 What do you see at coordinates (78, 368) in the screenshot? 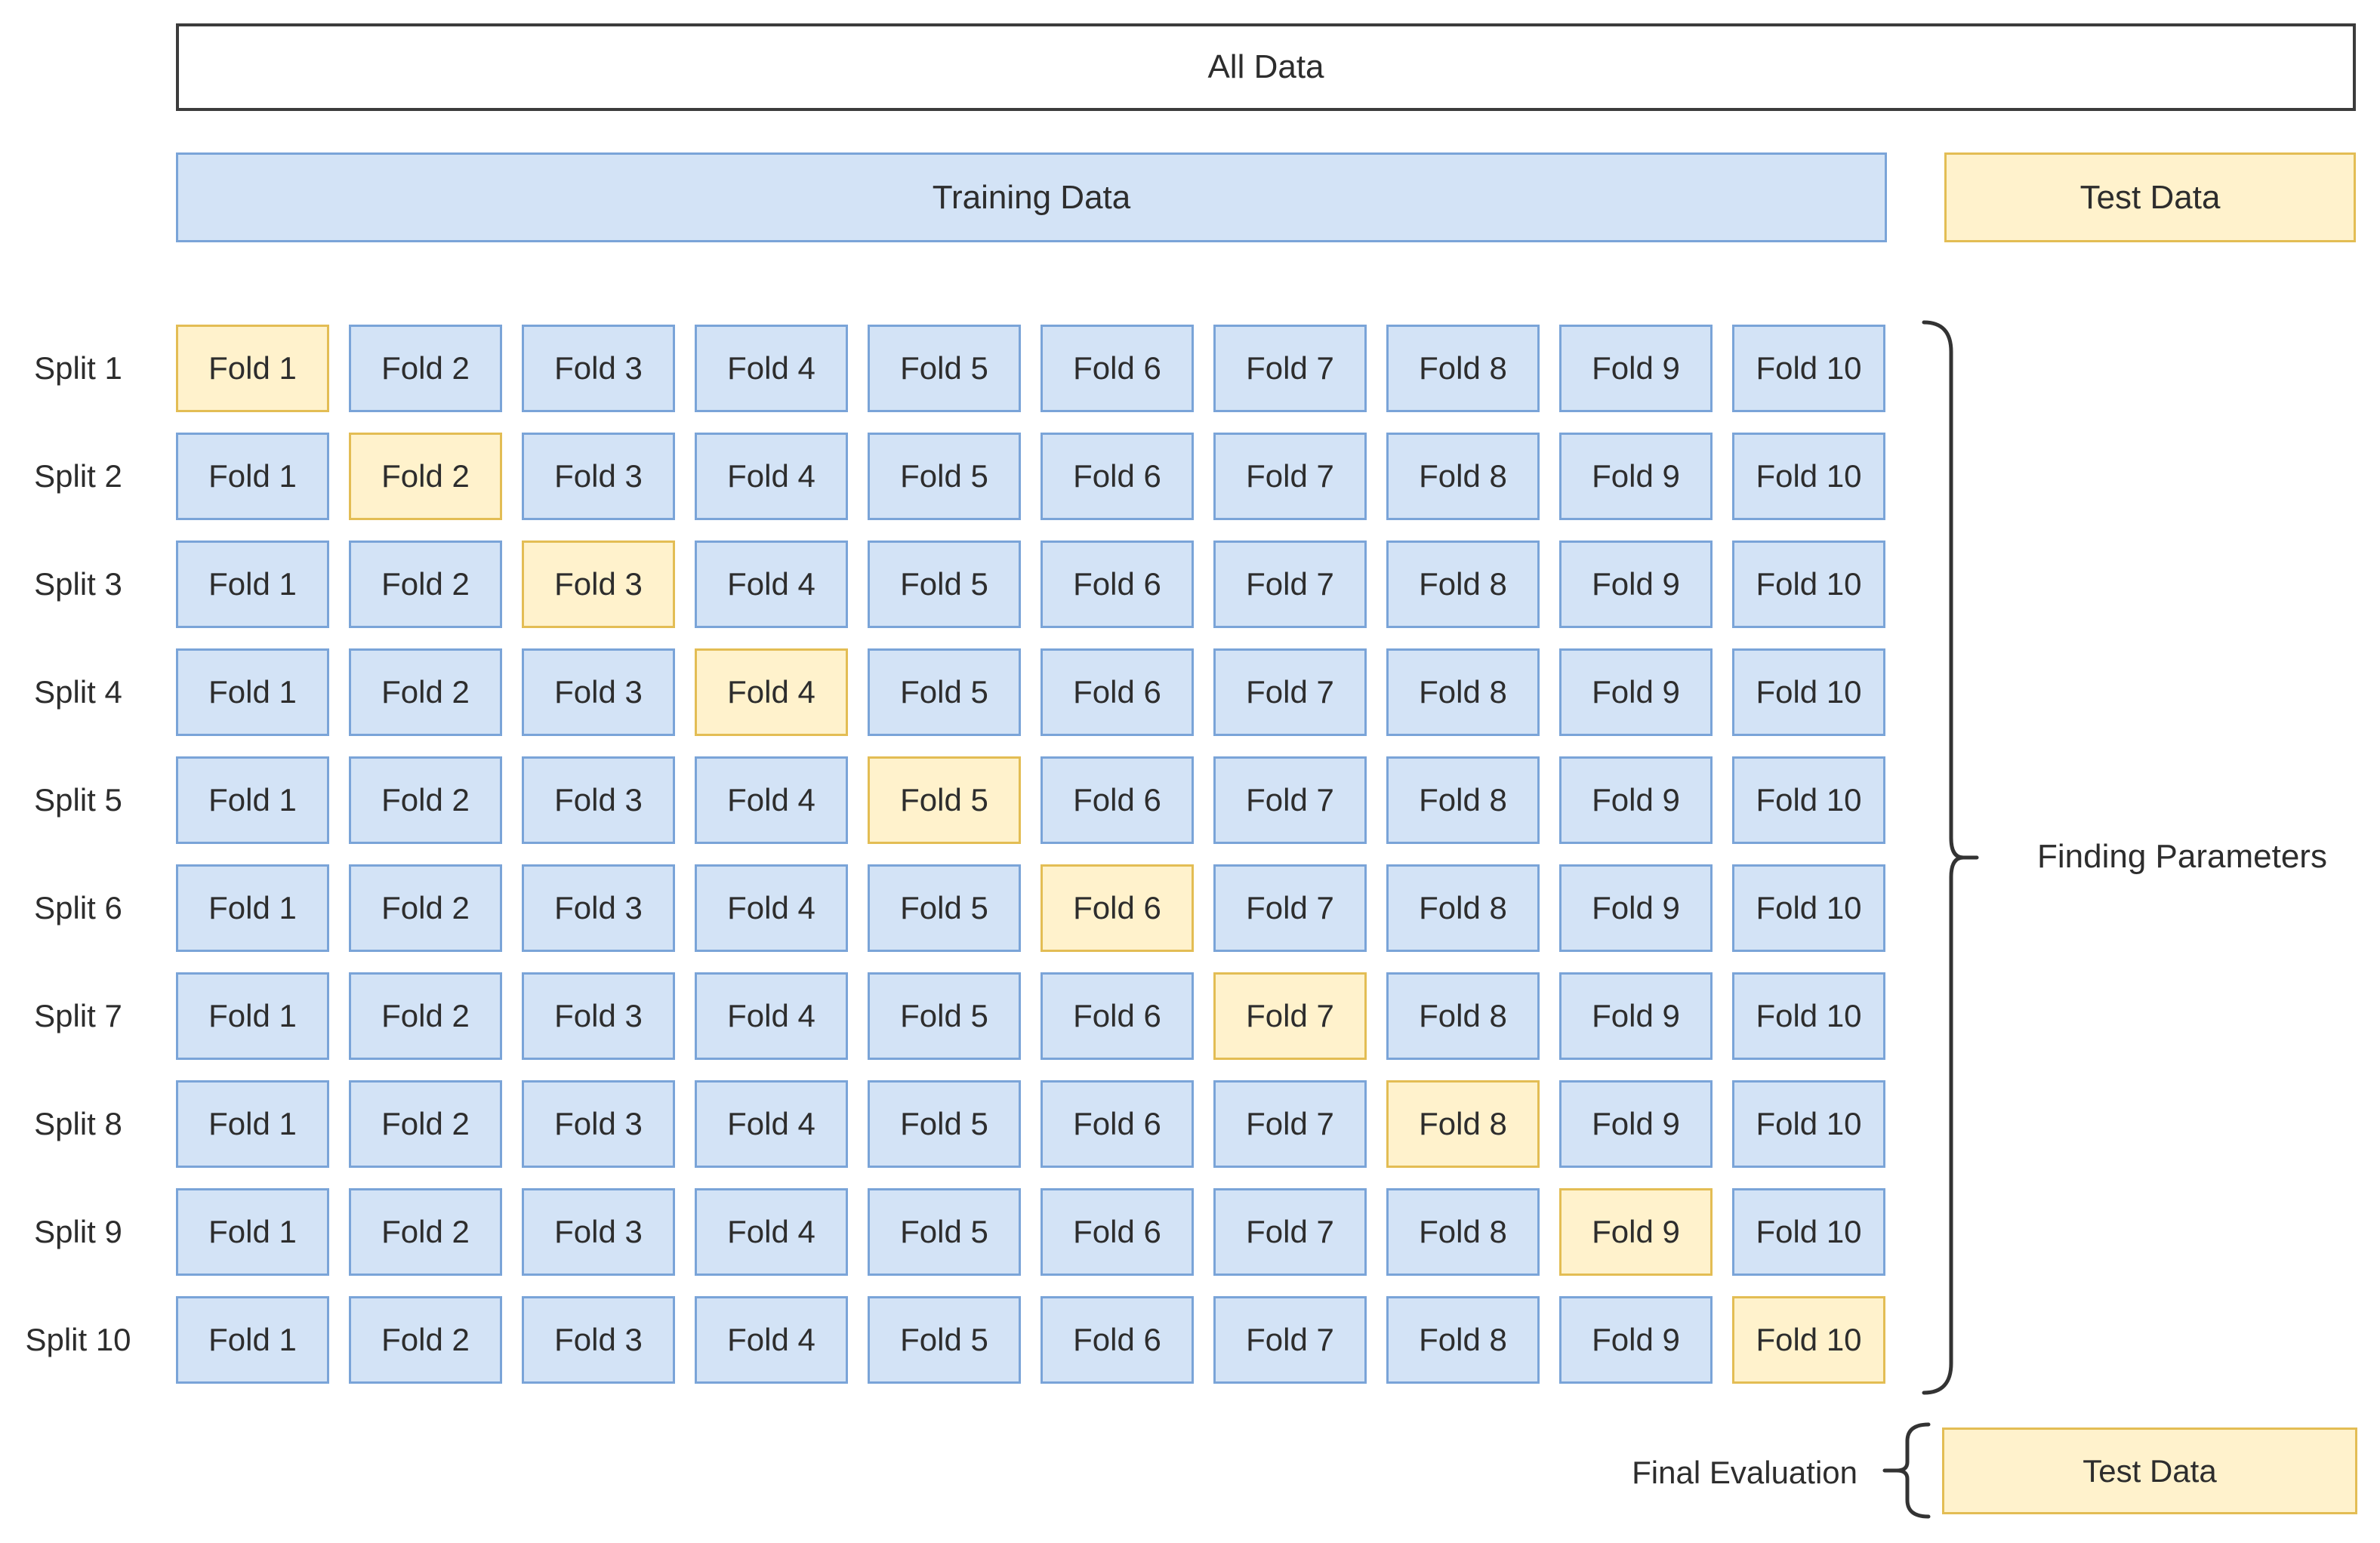
I see `split-label: Split 1` at bounding box center [78, 368].